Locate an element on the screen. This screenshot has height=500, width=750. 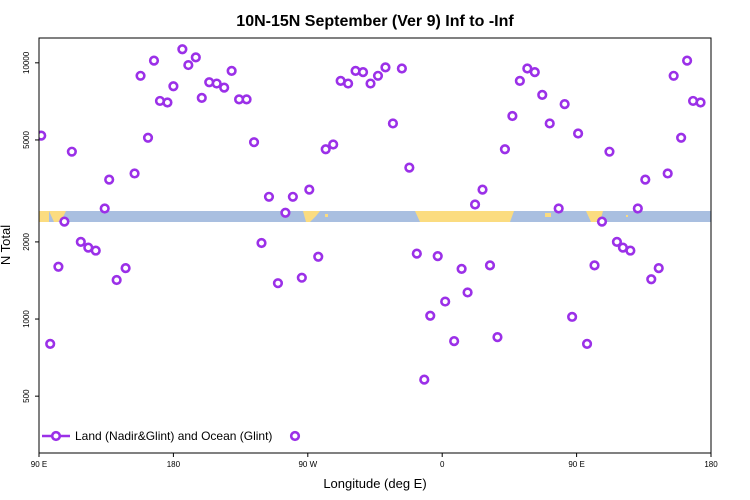
y-axis: 500 1000 2000 5000 10000 is located at coordinates (30, 227).